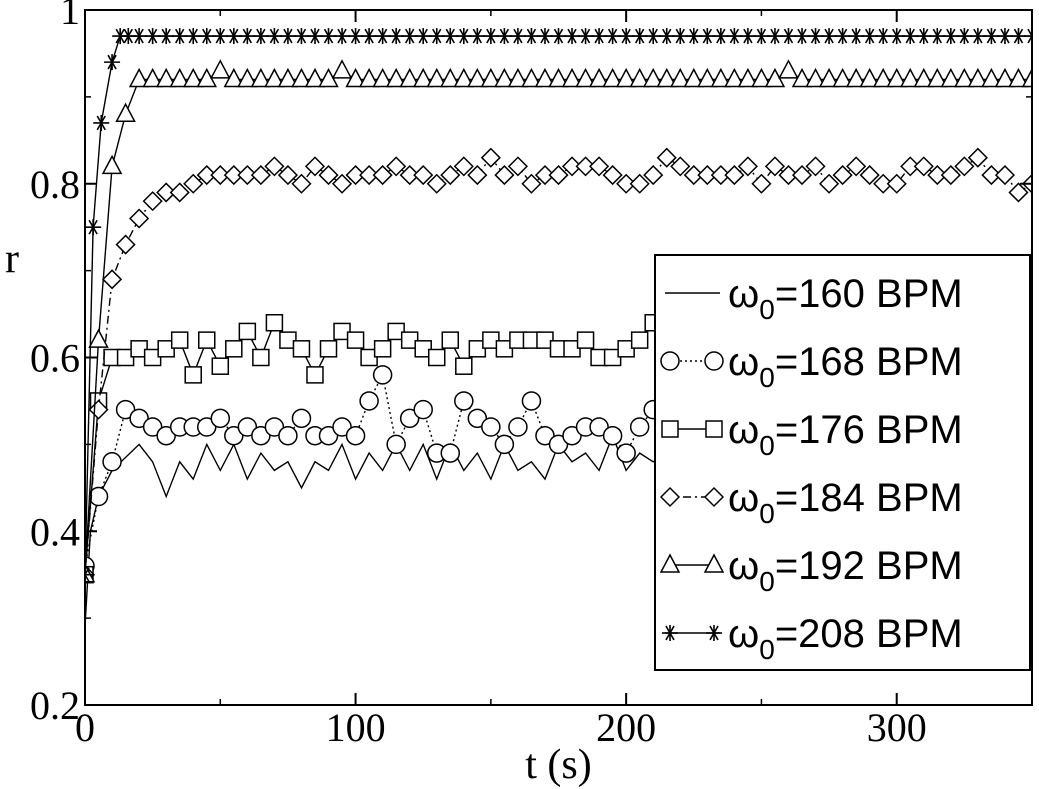 The image size is (1039, 789). Describe the element at coordinates (845, 366) in the screenshot. I see `legend-label: ω0=168 BPM` at that location.